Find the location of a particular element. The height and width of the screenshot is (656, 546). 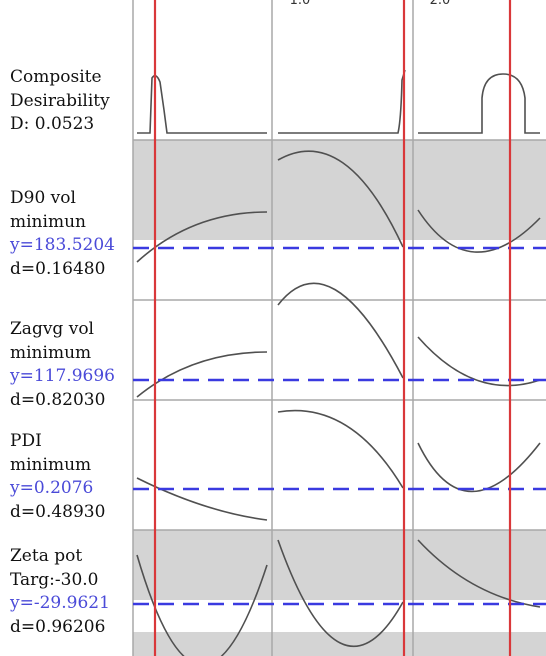

composite-title-line2: Desirability is located at coordinates (60, 100).